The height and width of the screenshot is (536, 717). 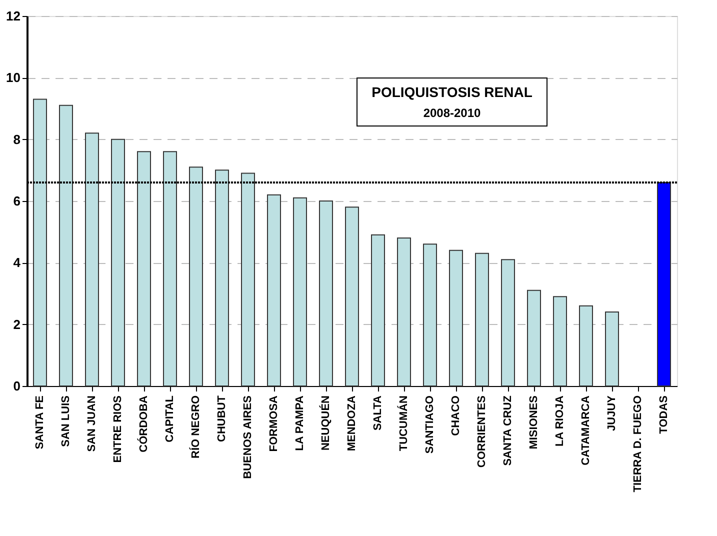 What do you see at coordinates (352, 423) in the screenshot?
I see `x-tick-label: MENDOZA` at bounding box center [352, 423].